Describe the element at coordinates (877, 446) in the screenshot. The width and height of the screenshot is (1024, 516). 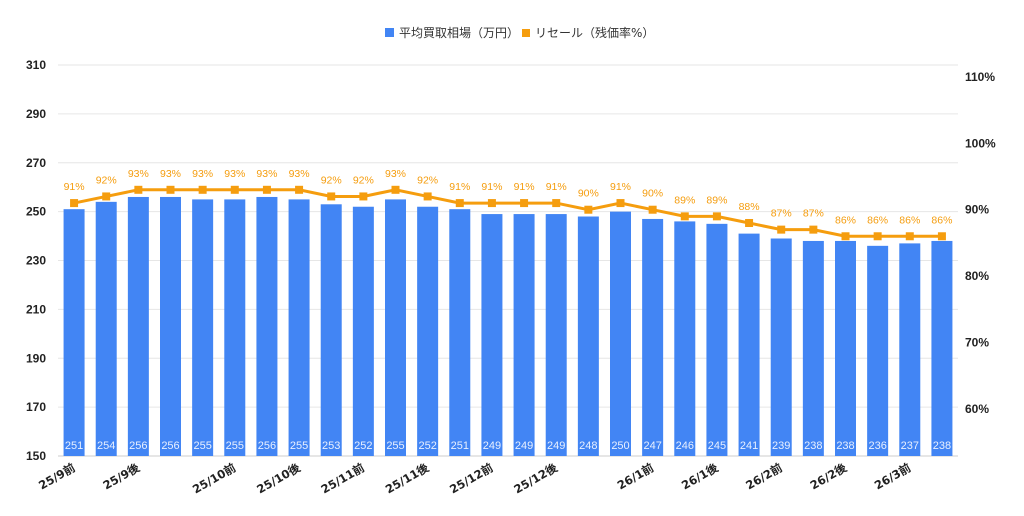
I see `bar-value-label: 236` at that location.